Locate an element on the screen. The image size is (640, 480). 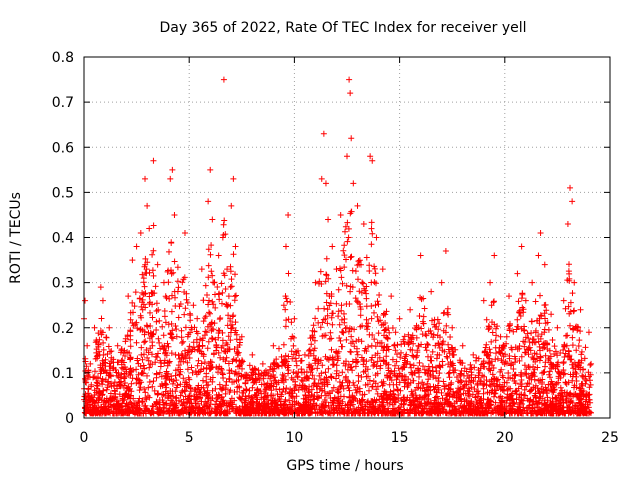
y-tick-label: 0.7 is located at coordinates (63, 103).